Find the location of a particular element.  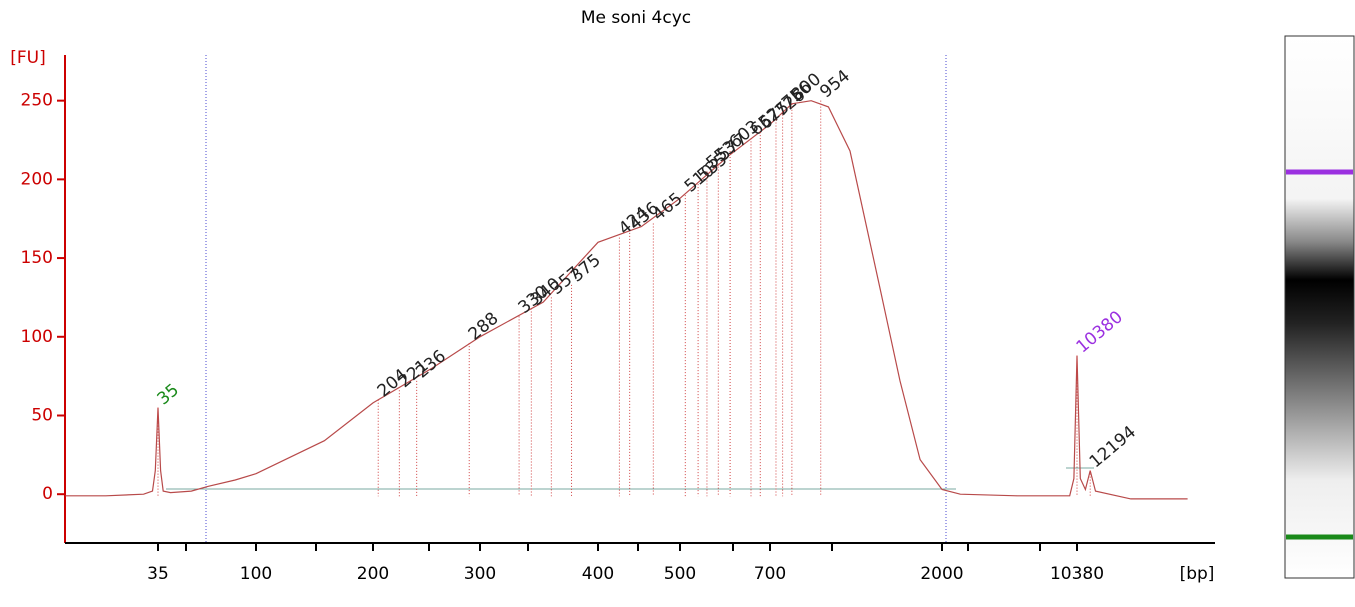

y-tick-label: 200 is located at coordinates (37, 179).